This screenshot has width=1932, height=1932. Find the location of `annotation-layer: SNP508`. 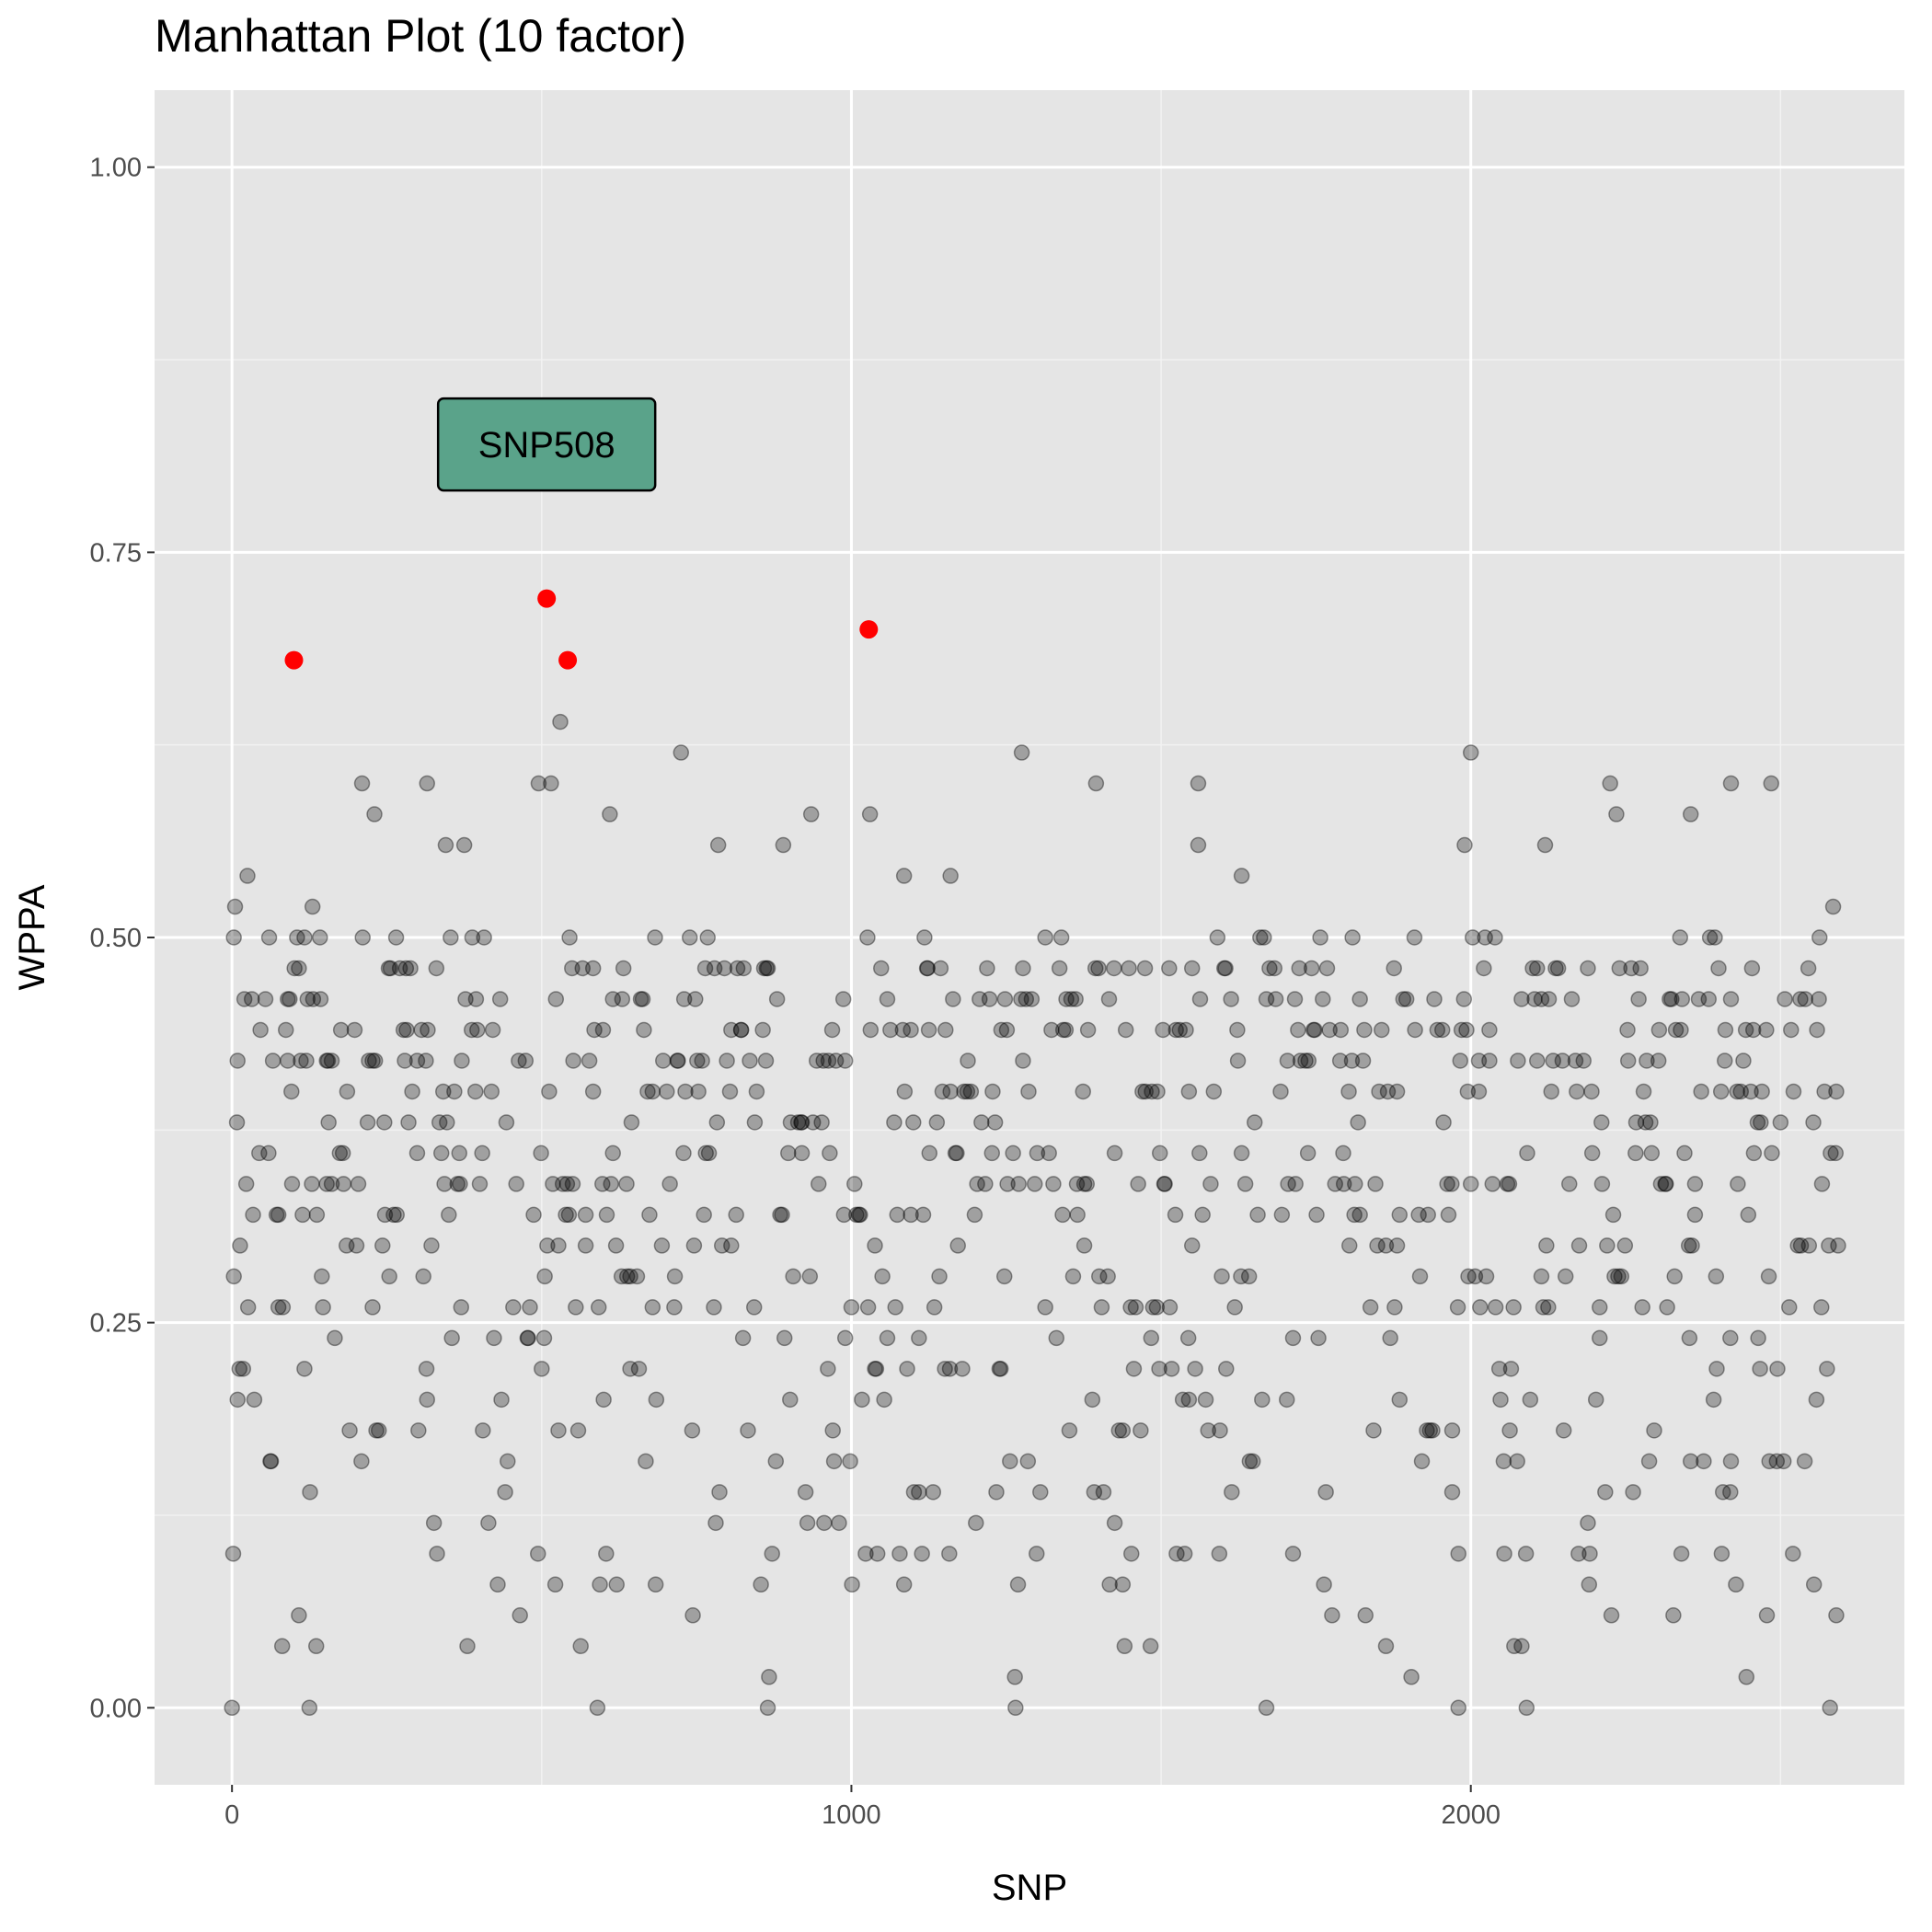

annotation-layer: SNP508 is located at coordinates (546, 444).